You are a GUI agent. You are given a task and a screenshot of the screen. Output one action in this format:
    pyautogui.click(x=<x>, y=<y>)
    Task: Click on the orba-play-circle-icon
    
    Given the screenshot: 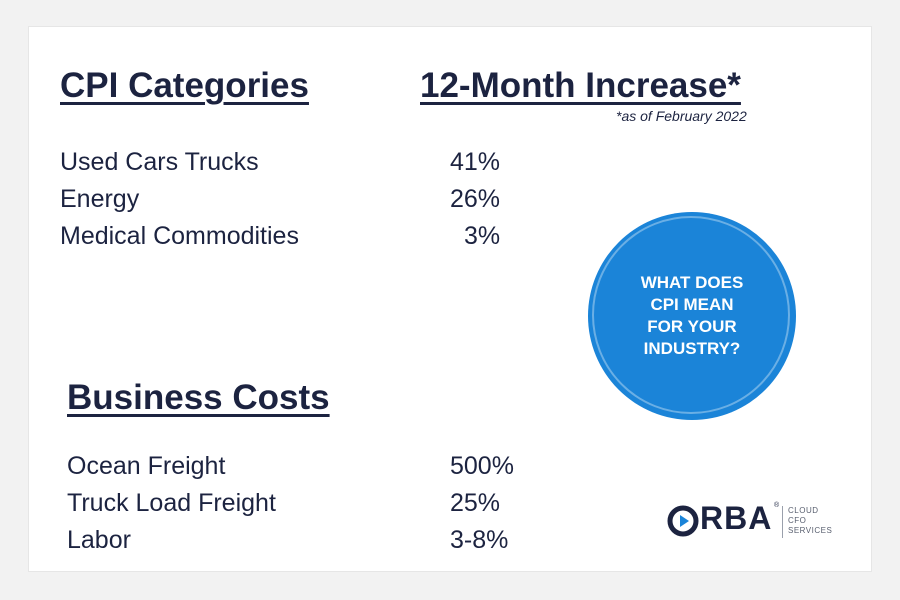 What is the action you would take?
    pyautogui.click(x=683, y=521)
    